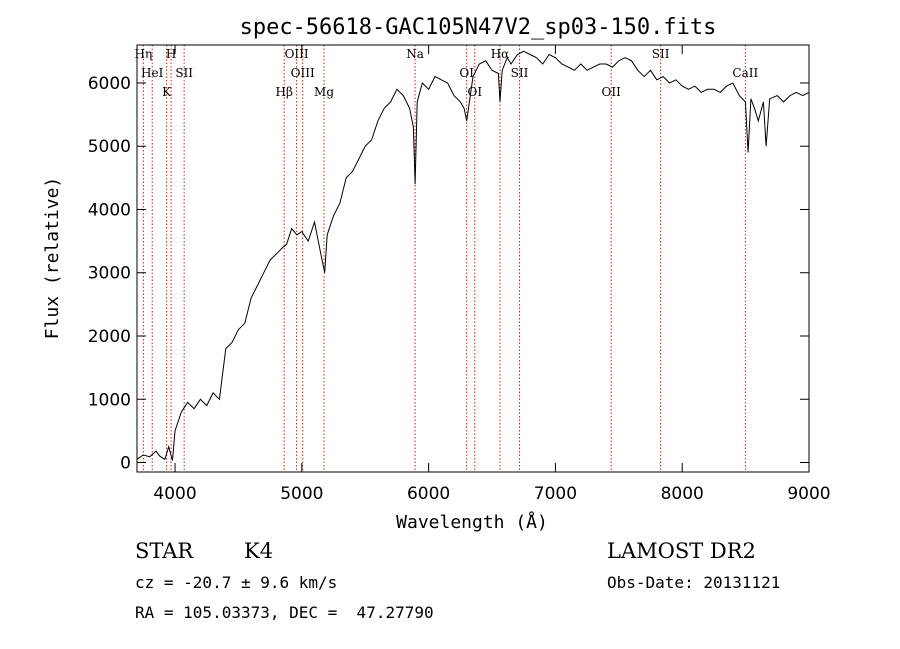 The width and height of the screenshot is (900, 649). I want to click on y-tick-label: 1000, so click(109, 400).